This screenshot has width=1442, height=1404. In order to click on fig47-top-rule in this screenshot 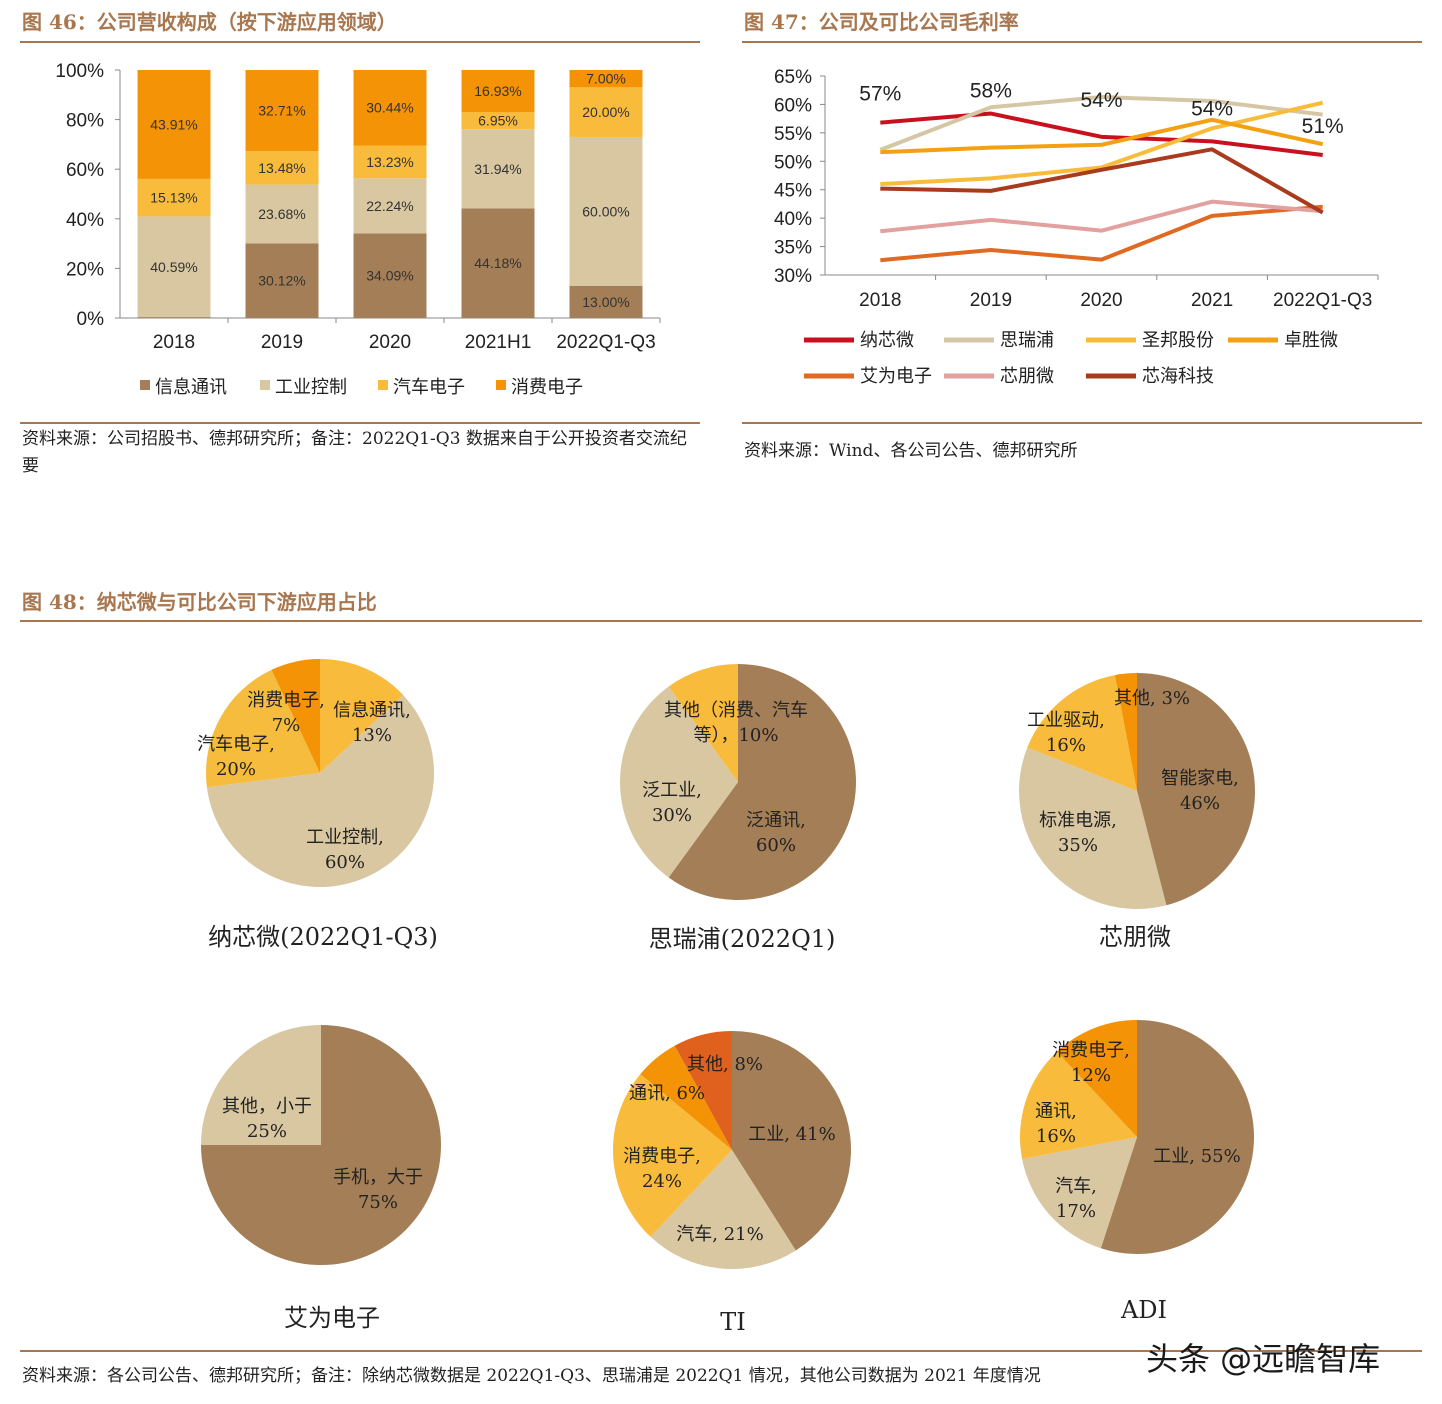, I will do `click(1082, 42)`.